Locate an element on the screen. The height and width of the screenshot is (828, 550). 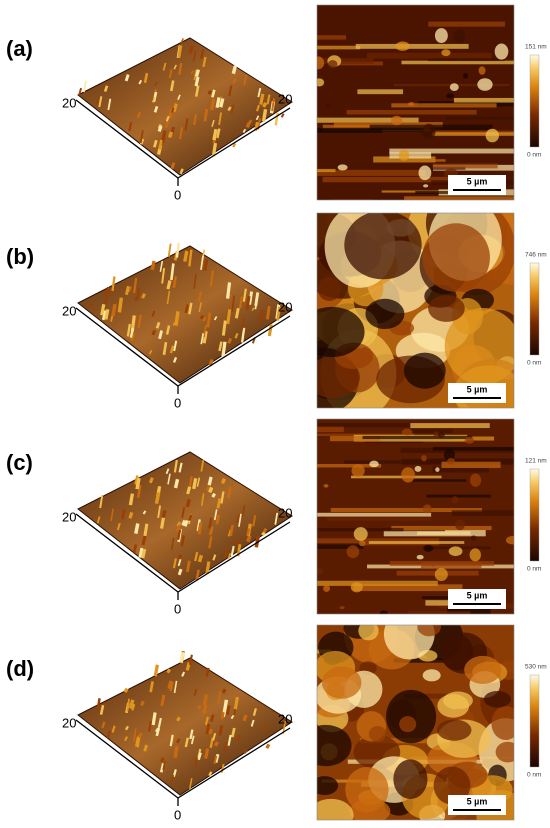
axis-label: 20 is located at coordinates (69, 722).